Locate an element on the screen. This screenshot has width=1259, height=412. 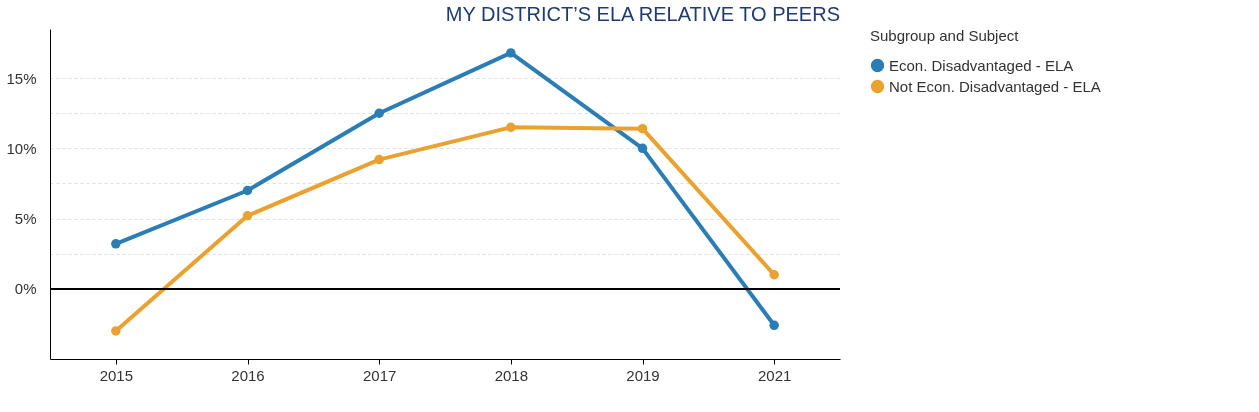
y-tick-label: 15% is located at coordinates (21, 78).